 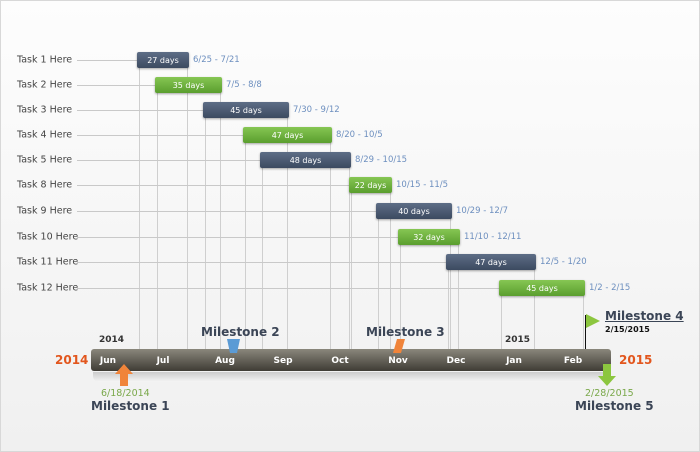 I want to click on task-bar: 40 days, so click(x=414, y=211).